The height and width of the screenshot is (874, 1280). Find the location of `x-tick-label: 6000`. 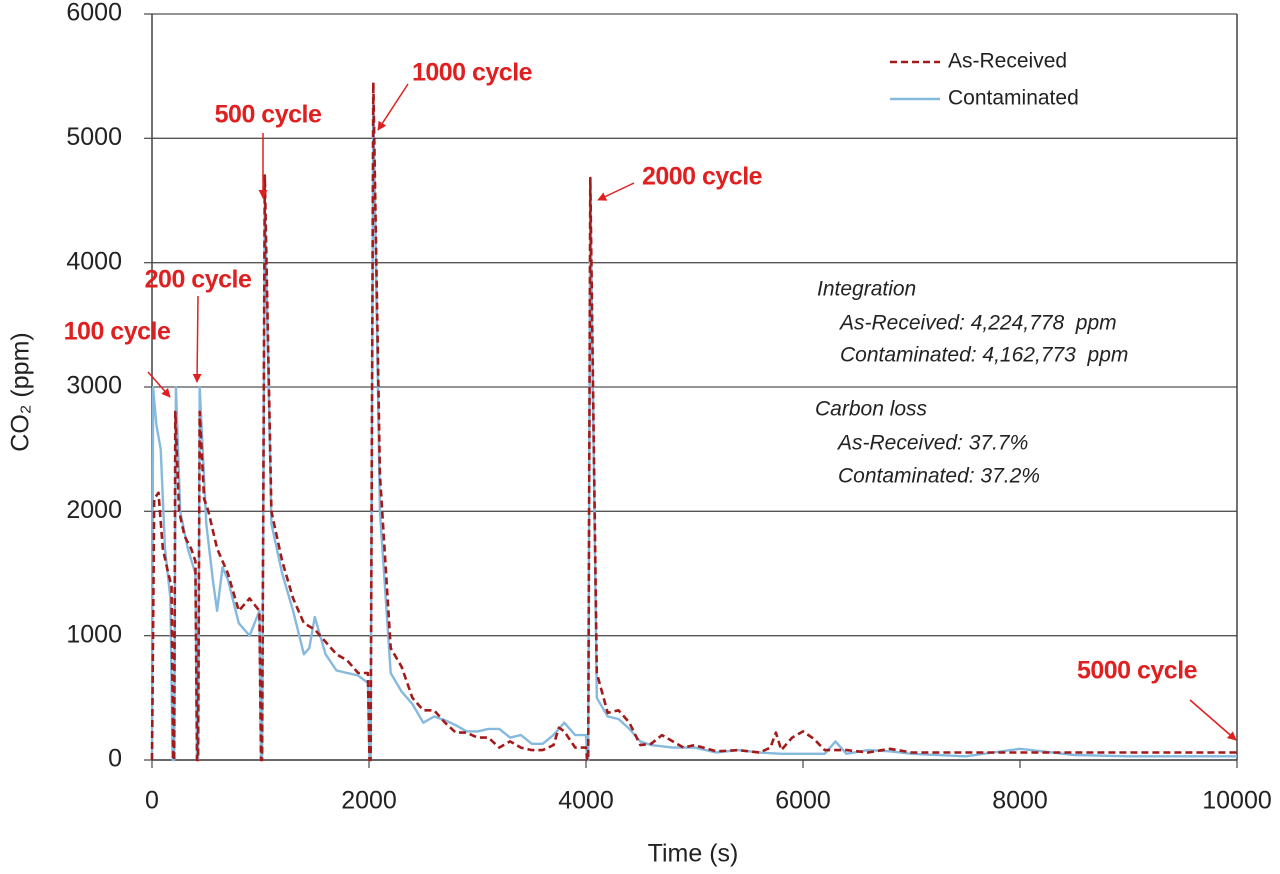

x-tick-label: 6000 is located at coordinates (803, 801).